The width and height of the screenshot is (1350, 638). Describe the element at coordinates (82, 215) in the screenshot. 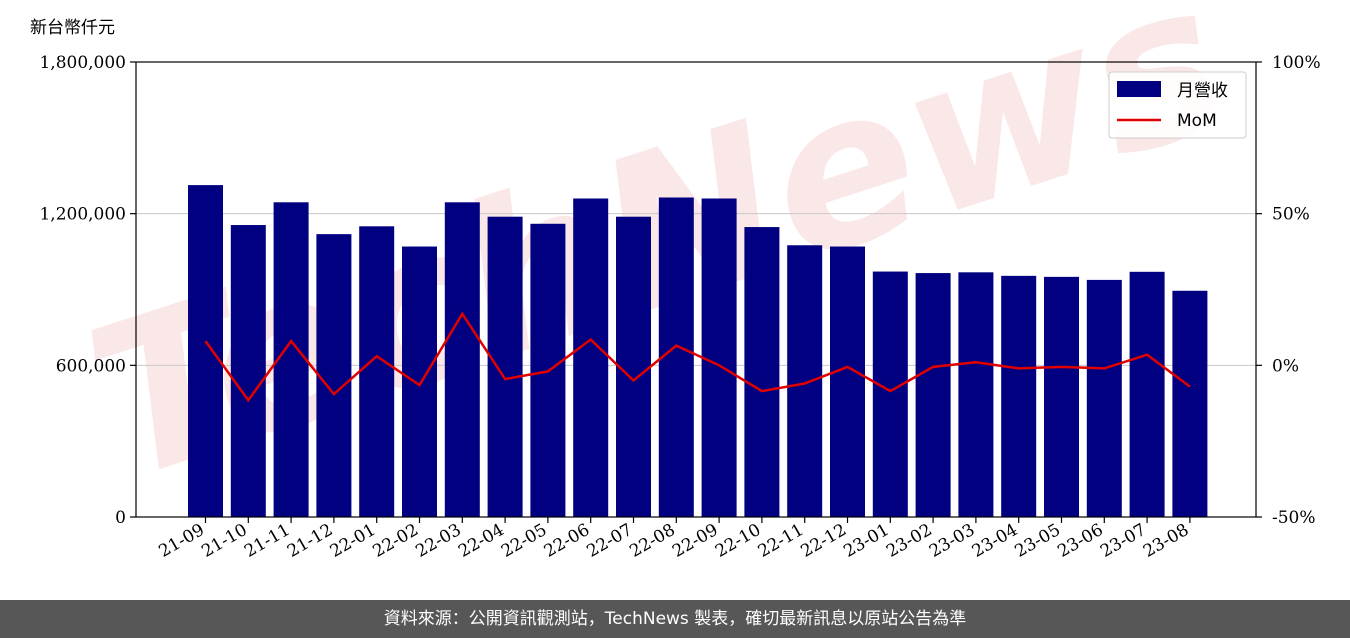

I see `left-tick-label: 1,200,000` at that location.